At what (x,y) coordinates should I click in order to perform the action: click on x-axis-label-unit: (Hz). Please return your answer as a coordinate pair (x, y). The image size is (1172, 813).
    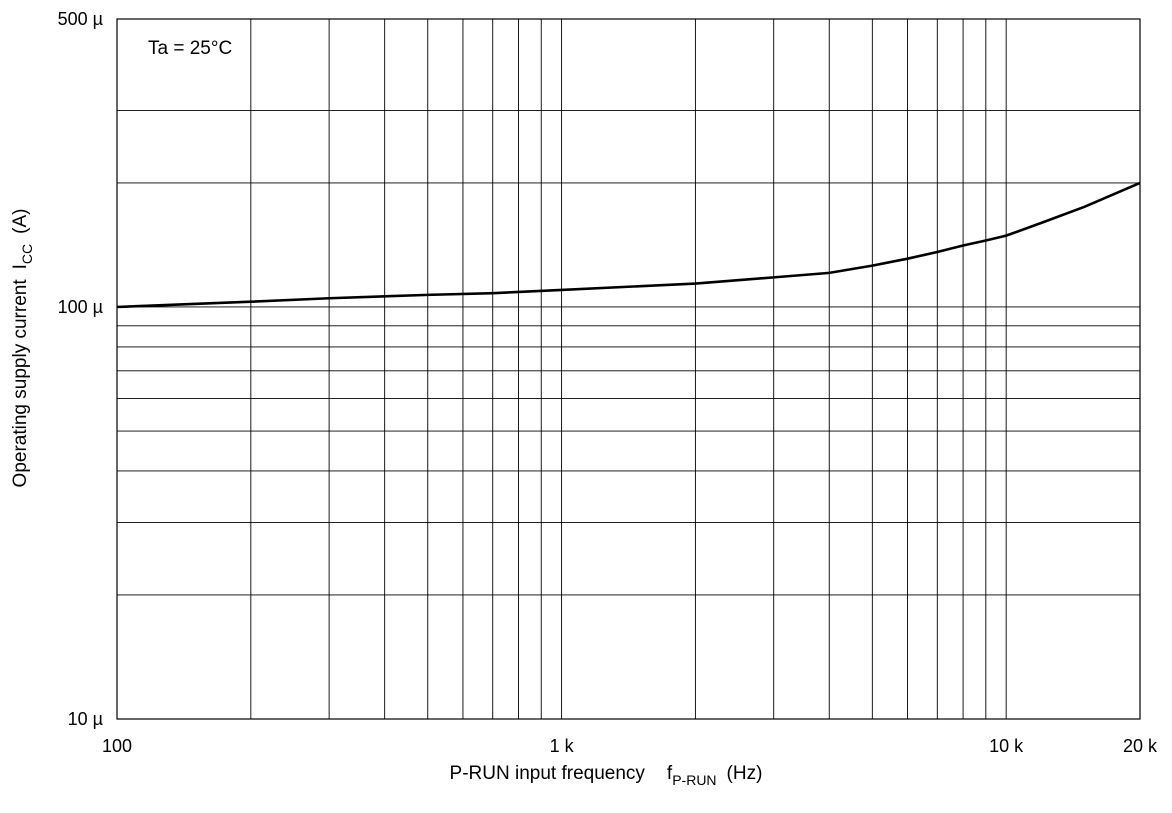
    Looking at the image, I should click on (745, 773).